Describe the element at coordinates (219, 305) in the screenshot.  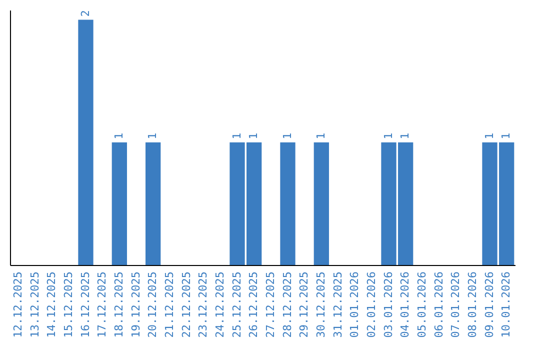
I see `x-tick-label: 24.12.2025` at that location.